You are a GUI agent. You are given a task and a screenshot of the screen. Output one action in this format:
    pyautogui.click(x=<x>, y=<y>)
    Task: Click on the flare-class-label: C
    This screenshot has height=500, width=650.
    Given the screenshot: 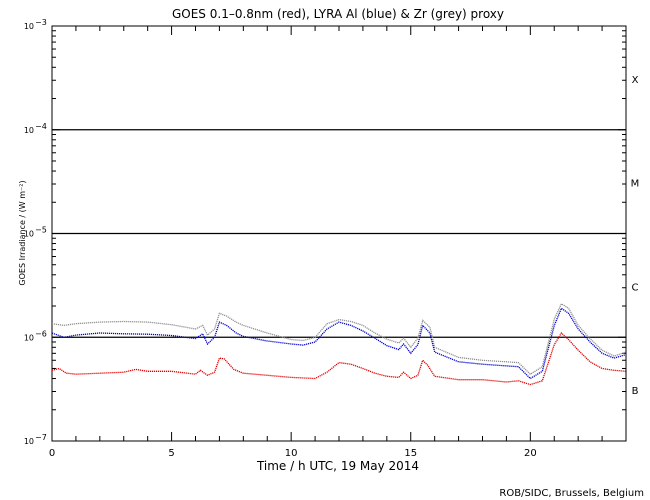 What is the action you would take?
    pyautogui.click(x=635, y=287)
    